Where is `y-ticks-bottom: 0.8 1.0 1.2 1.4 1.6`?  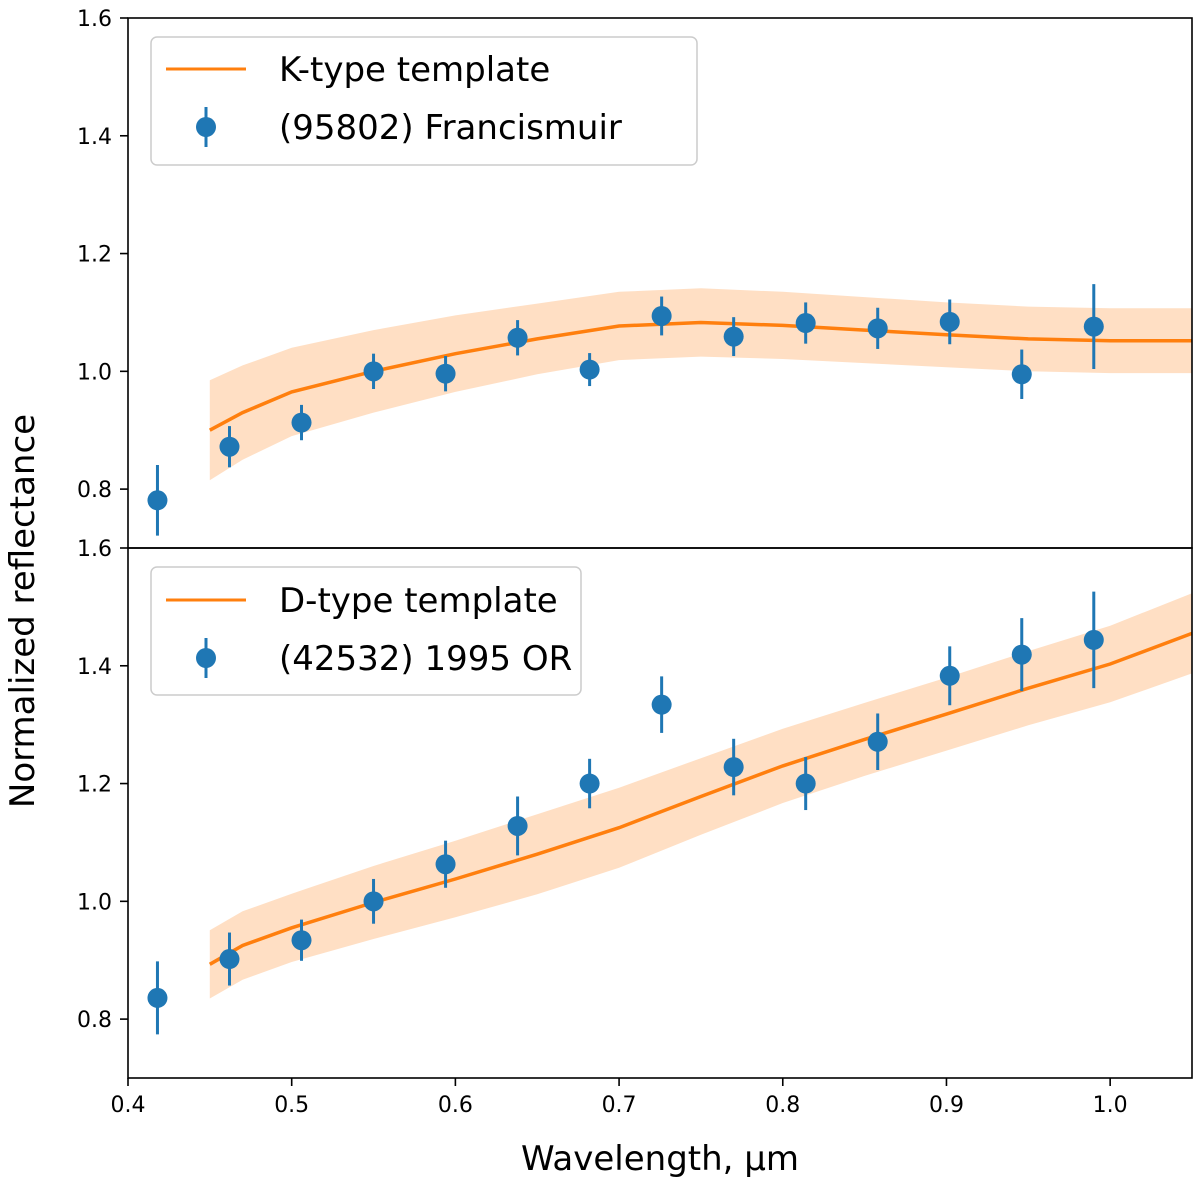 y-ticks-bottom: 0.8 1.0 1.2 1.4 1.6 is located at coordinates (102, 785).